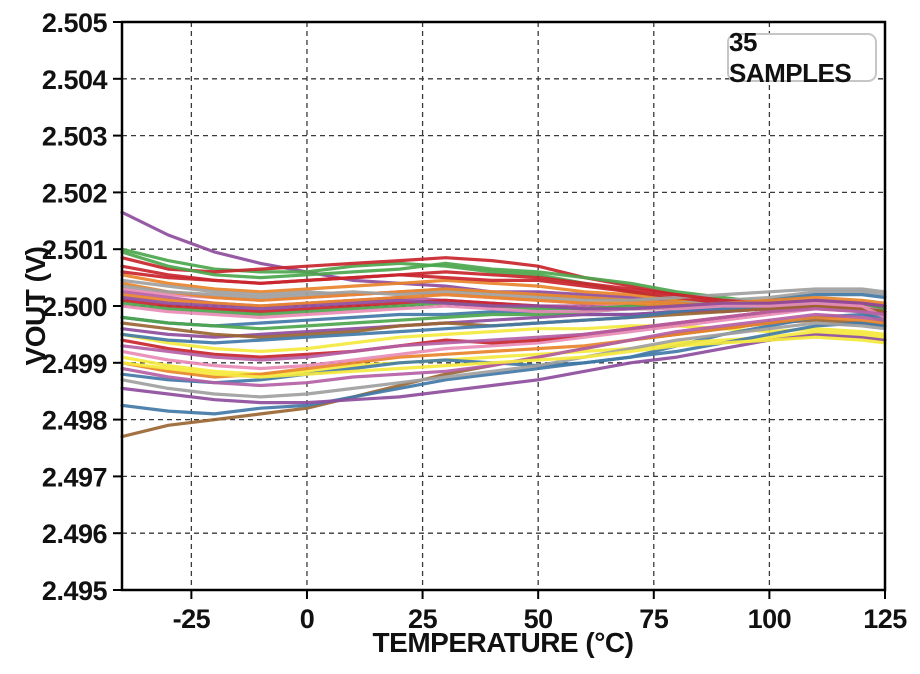  I want to click on x-tick-label: 75, so click(654, 619).